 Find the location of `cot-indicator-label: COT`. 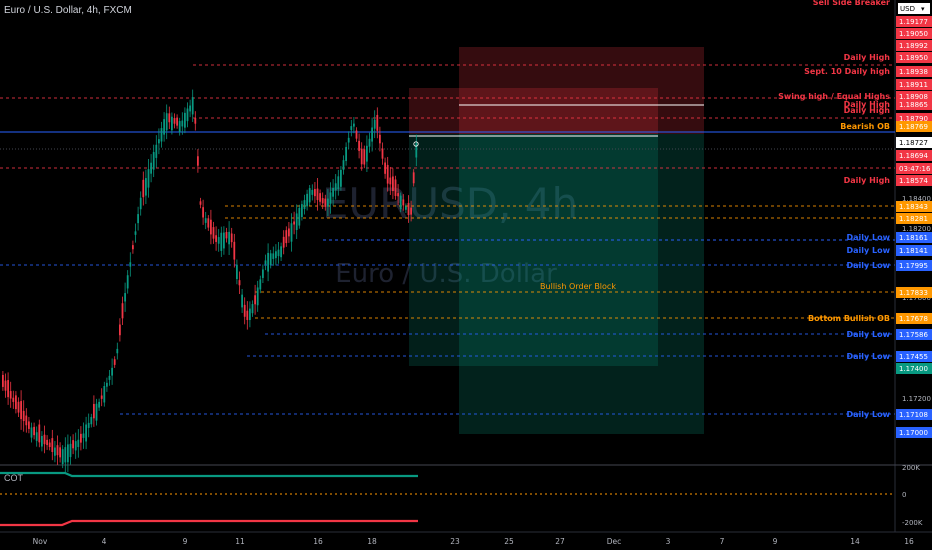

cot-indicator-label: COT is located at coordinates (13, 478).